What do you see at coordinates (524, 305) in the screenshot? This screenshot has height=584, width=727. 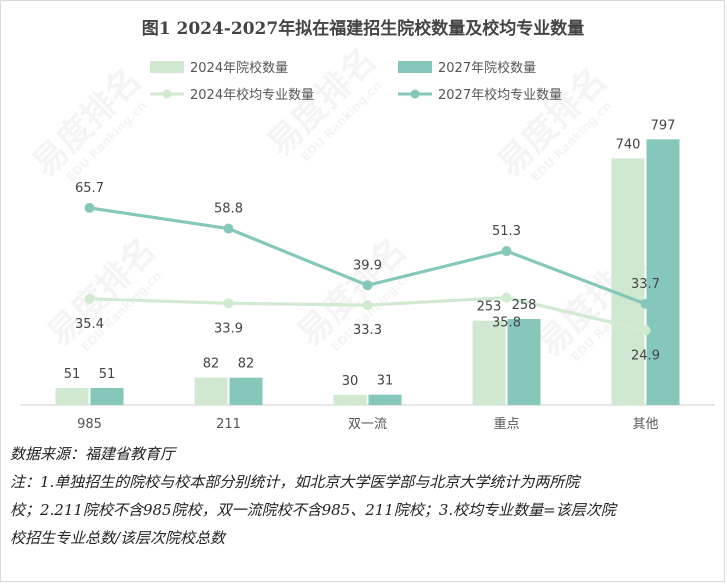 I see `bar-value-label: 258` at bounding box center [524, 305].